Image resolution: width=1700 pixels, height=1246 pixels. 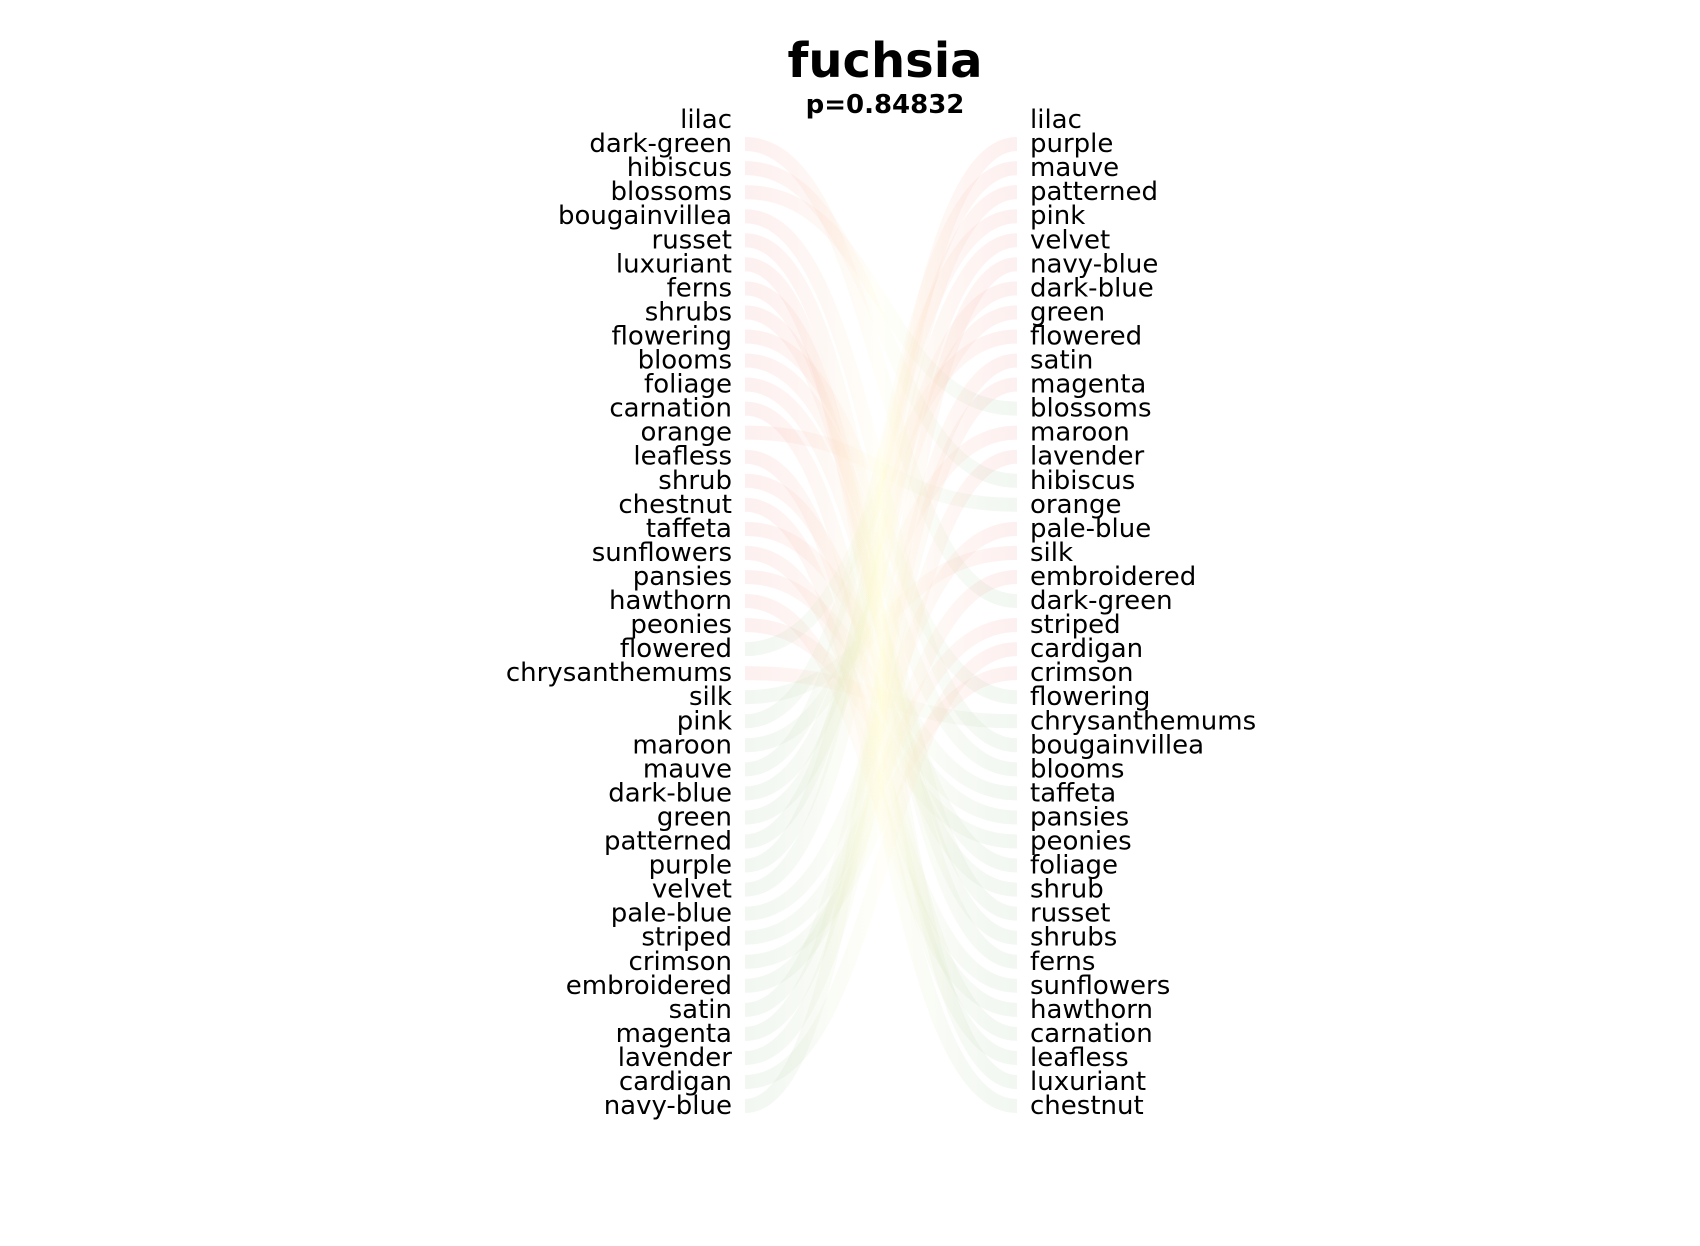 What do you see at coordinates (1088, 385) in the screenshot?
I see `right-label: magenta` at bounding box center [1088, 385].